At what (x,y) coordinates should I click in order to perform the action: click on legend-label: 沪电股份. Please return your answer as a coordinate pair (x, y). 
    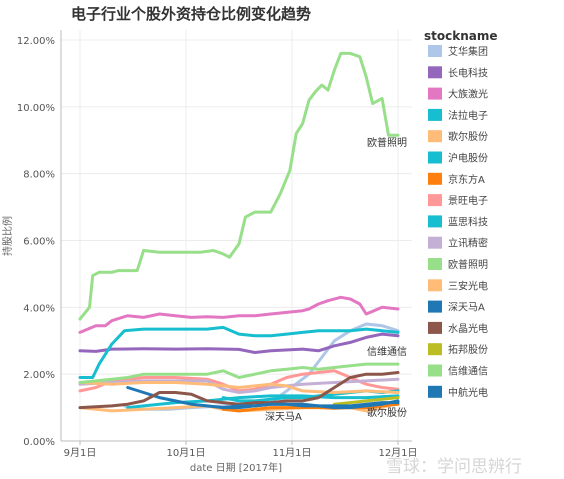
    Looking at the image, I should click on (468, 158).